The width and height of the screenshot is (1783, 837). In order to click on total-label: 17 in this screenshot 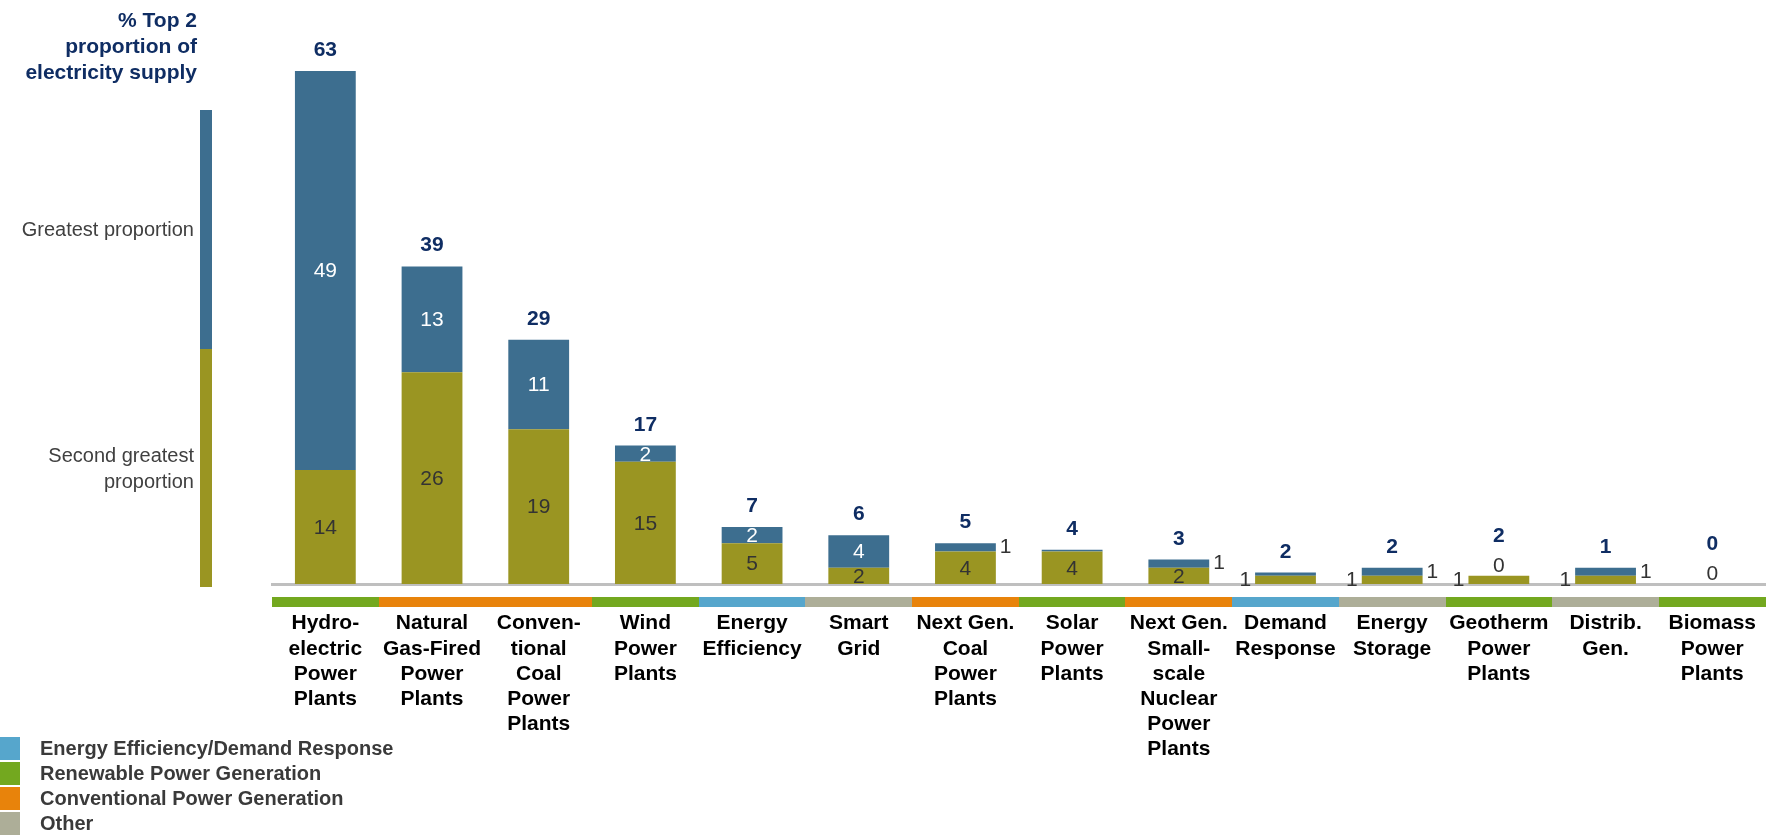, I will do `click(645, 423)`.